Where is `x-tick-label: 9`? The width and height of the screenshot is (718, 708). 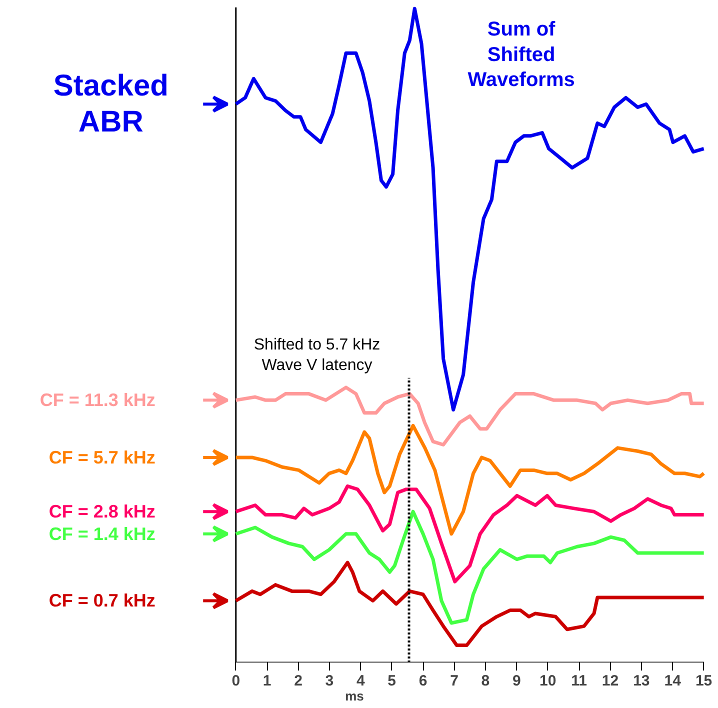 x-tick-label: 9 is located at coordinates (516, 681).